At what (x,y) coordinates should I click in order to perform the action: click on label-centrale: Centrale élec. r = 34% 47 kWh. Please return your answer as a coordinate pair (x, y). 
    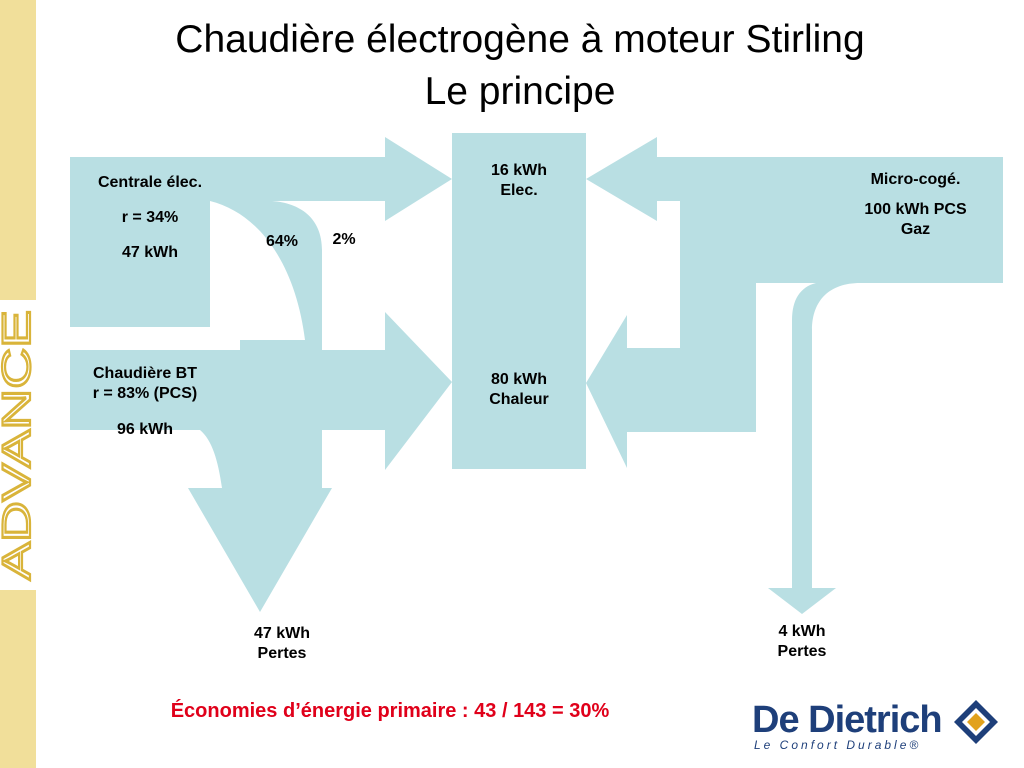
    Looking at the image, I should click on (150, 218).